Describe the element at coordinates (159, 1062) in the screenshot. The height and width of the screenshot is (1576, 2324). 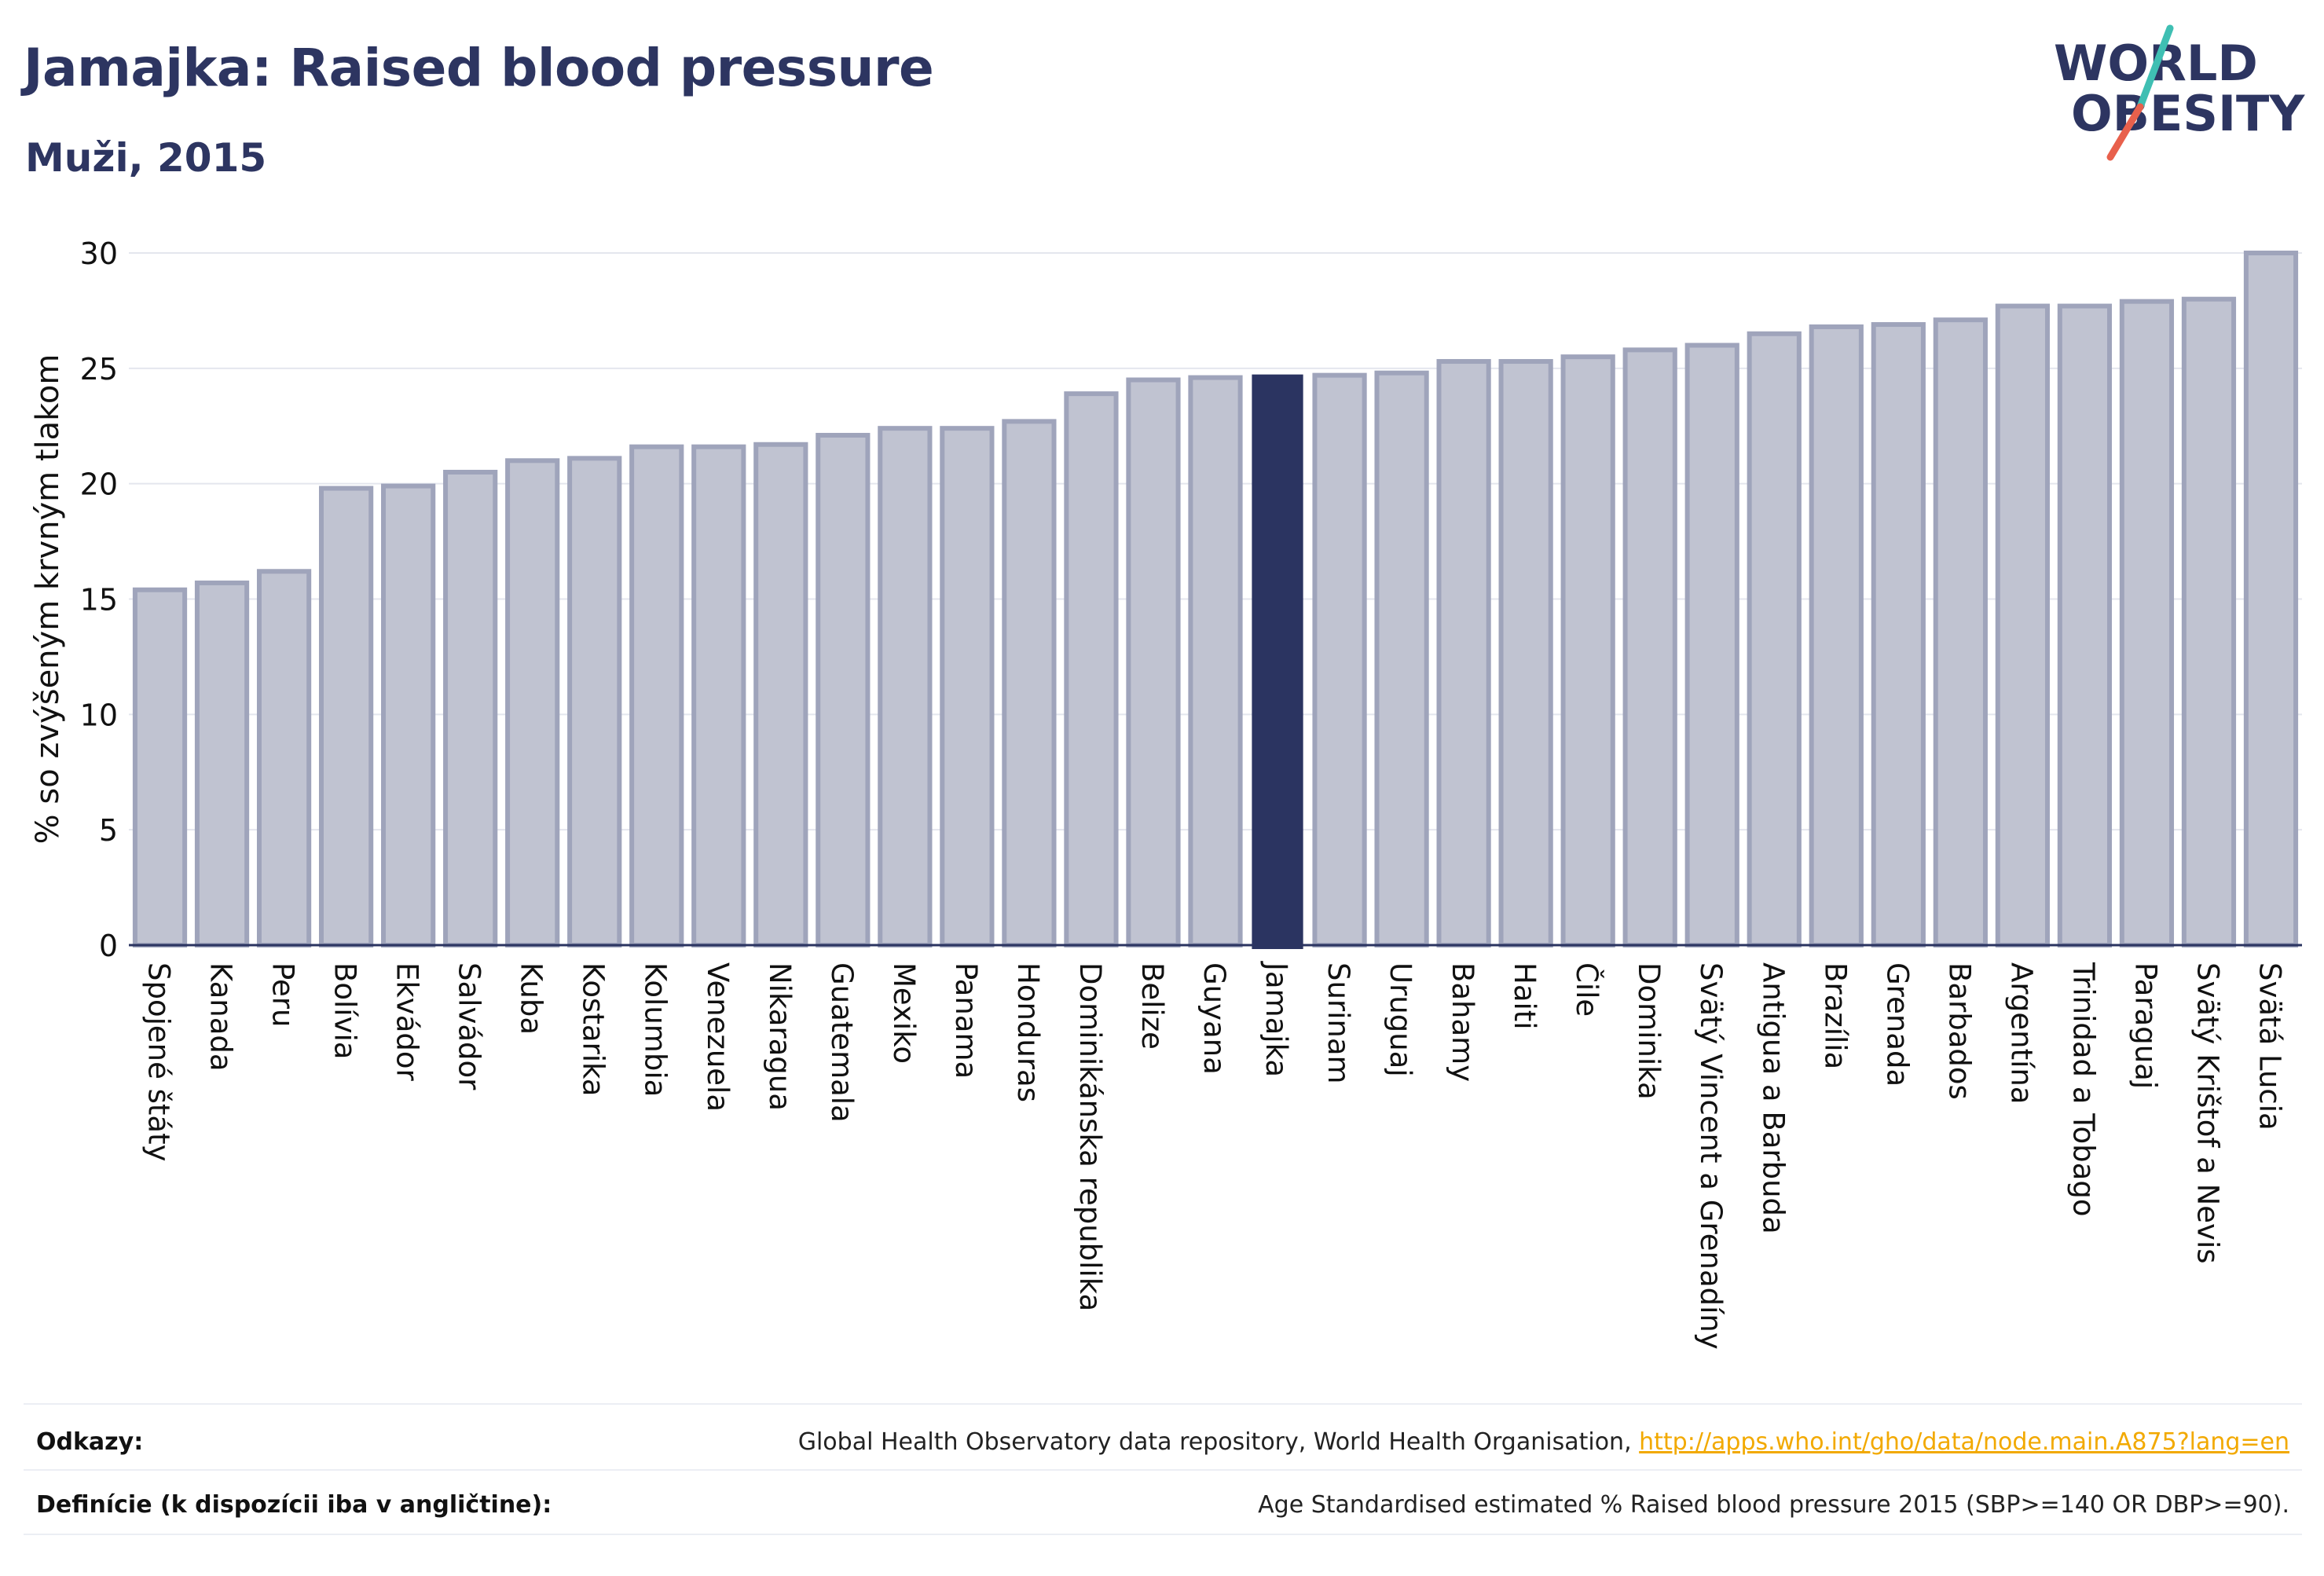
I see `x-tick-label: Spojené štáty` at that location.